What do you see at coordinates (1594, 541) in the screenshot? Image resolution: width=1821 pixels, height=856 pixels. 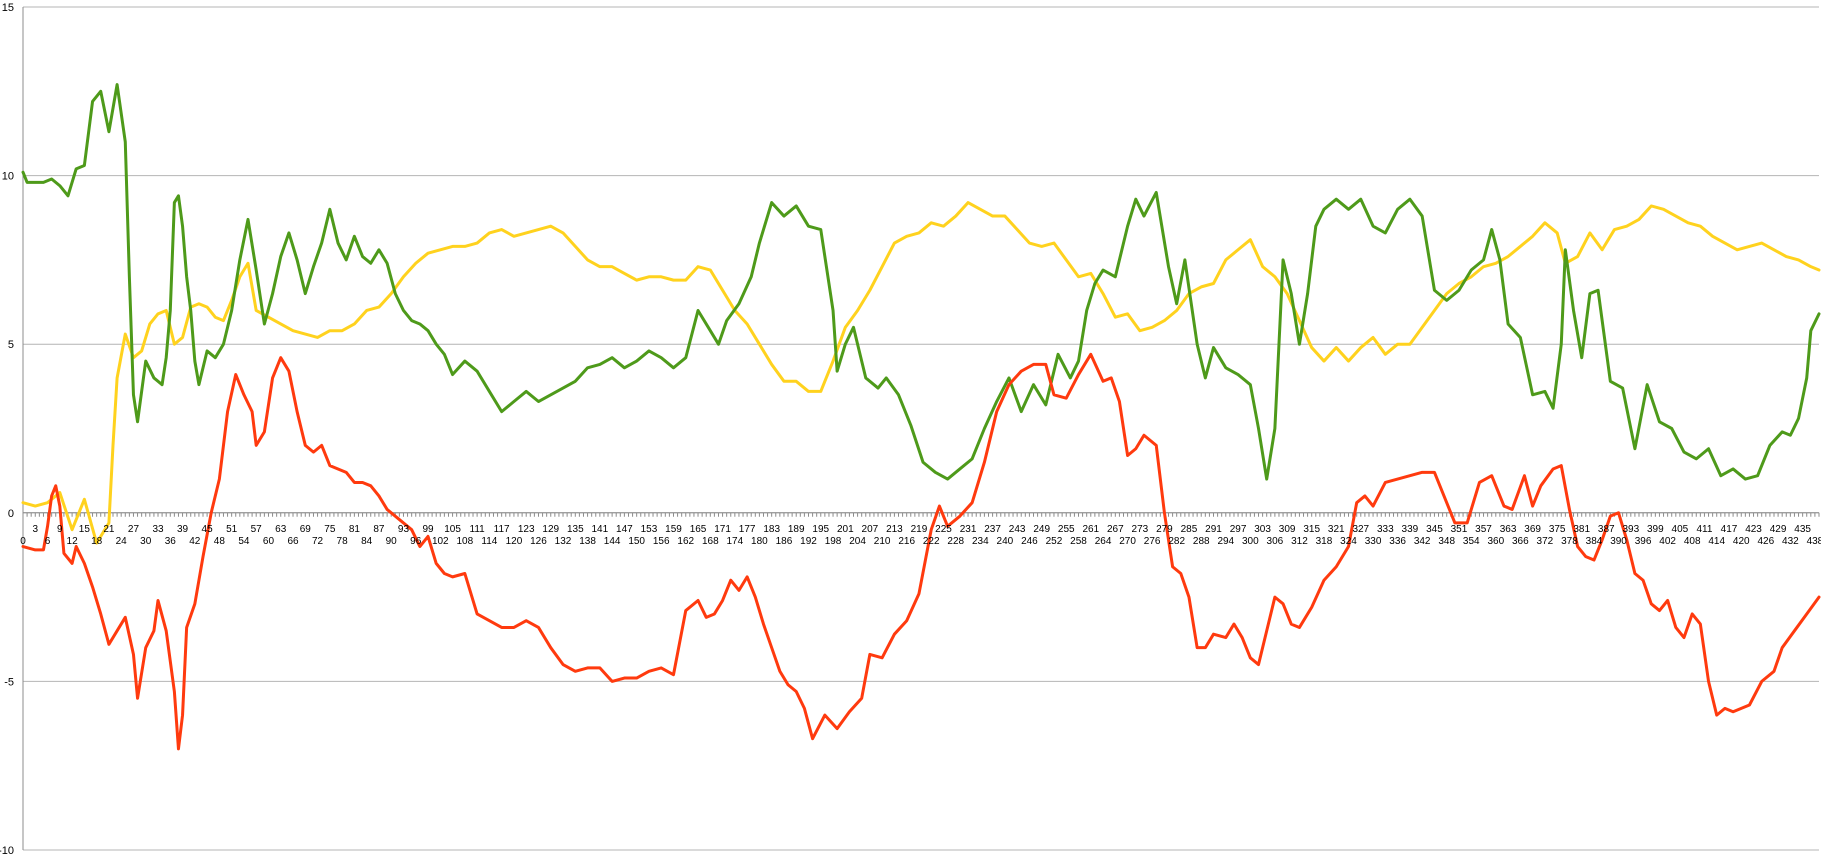 I see `x-tick-label: 384` at bounding box center [1594, 541].